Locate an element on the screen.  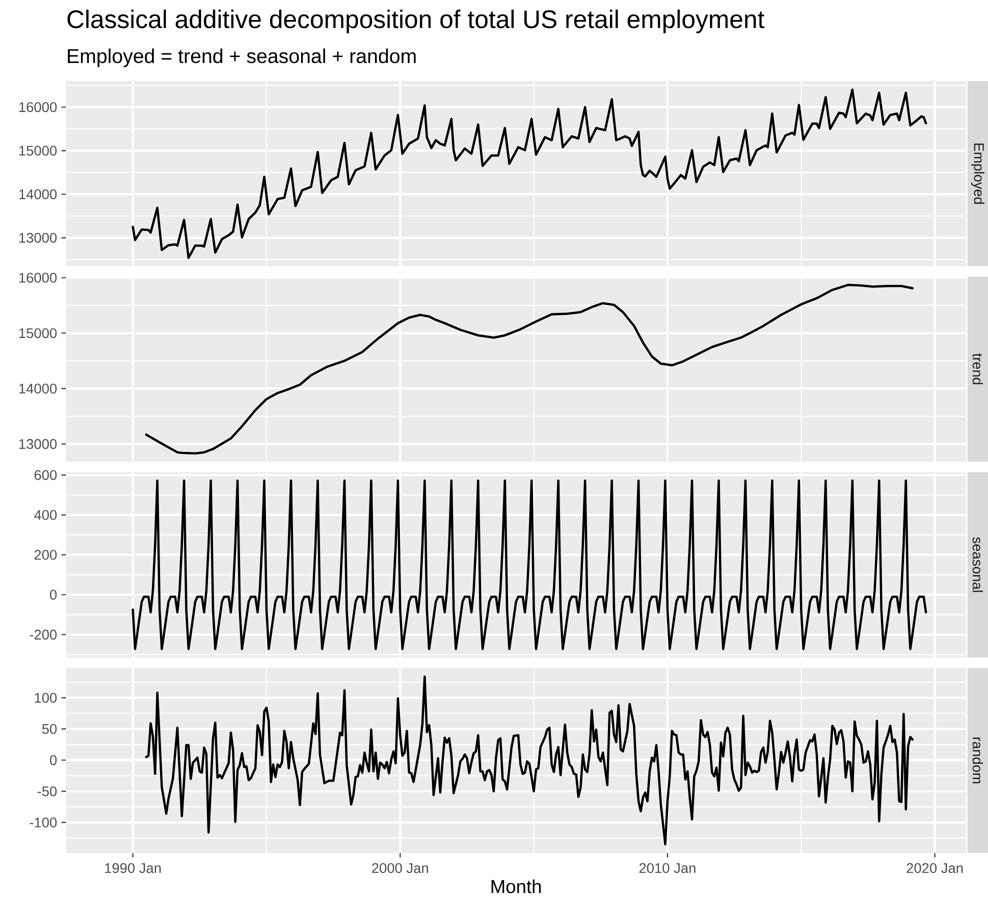
x-tick-label: 2020 Jan is located at coordinates (934, 868).